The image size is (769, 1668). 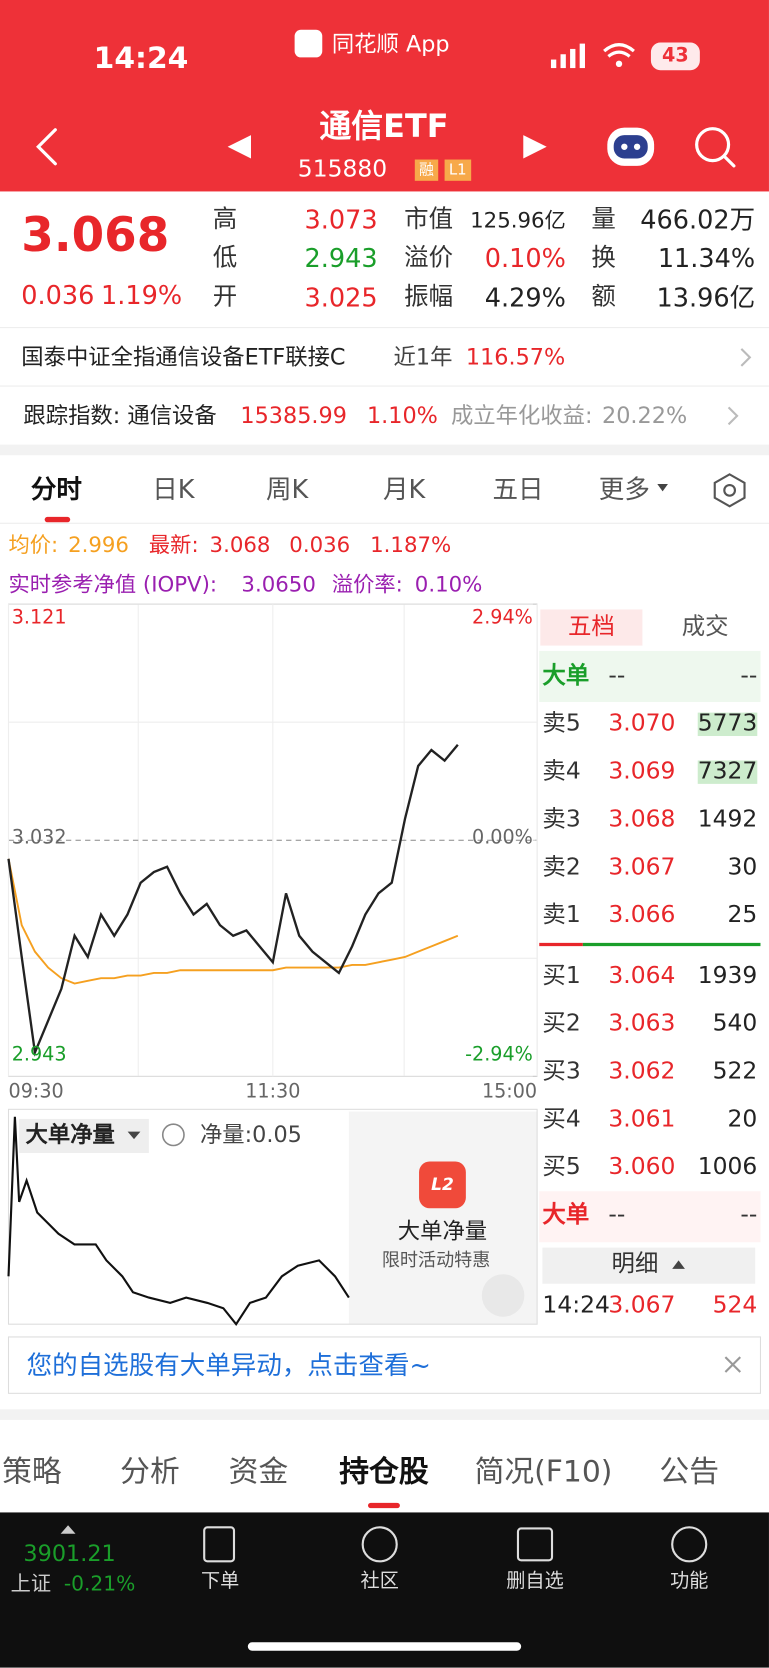 I want to click on stock-title: 通信ETF, so click(x=384, y=127).